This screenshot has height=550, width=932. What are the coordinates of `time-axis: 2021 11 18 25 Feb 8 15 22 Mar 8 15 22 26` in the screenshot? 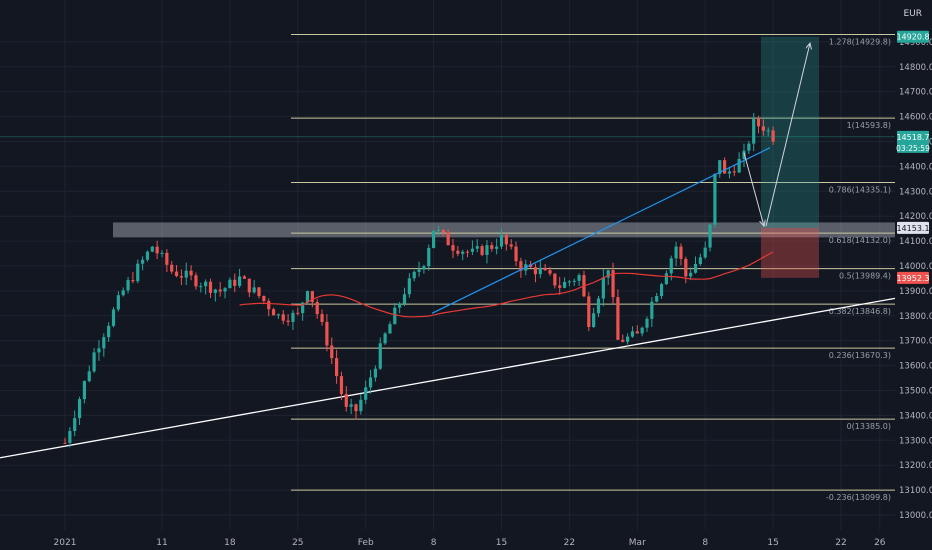 It's located at (447, 540).